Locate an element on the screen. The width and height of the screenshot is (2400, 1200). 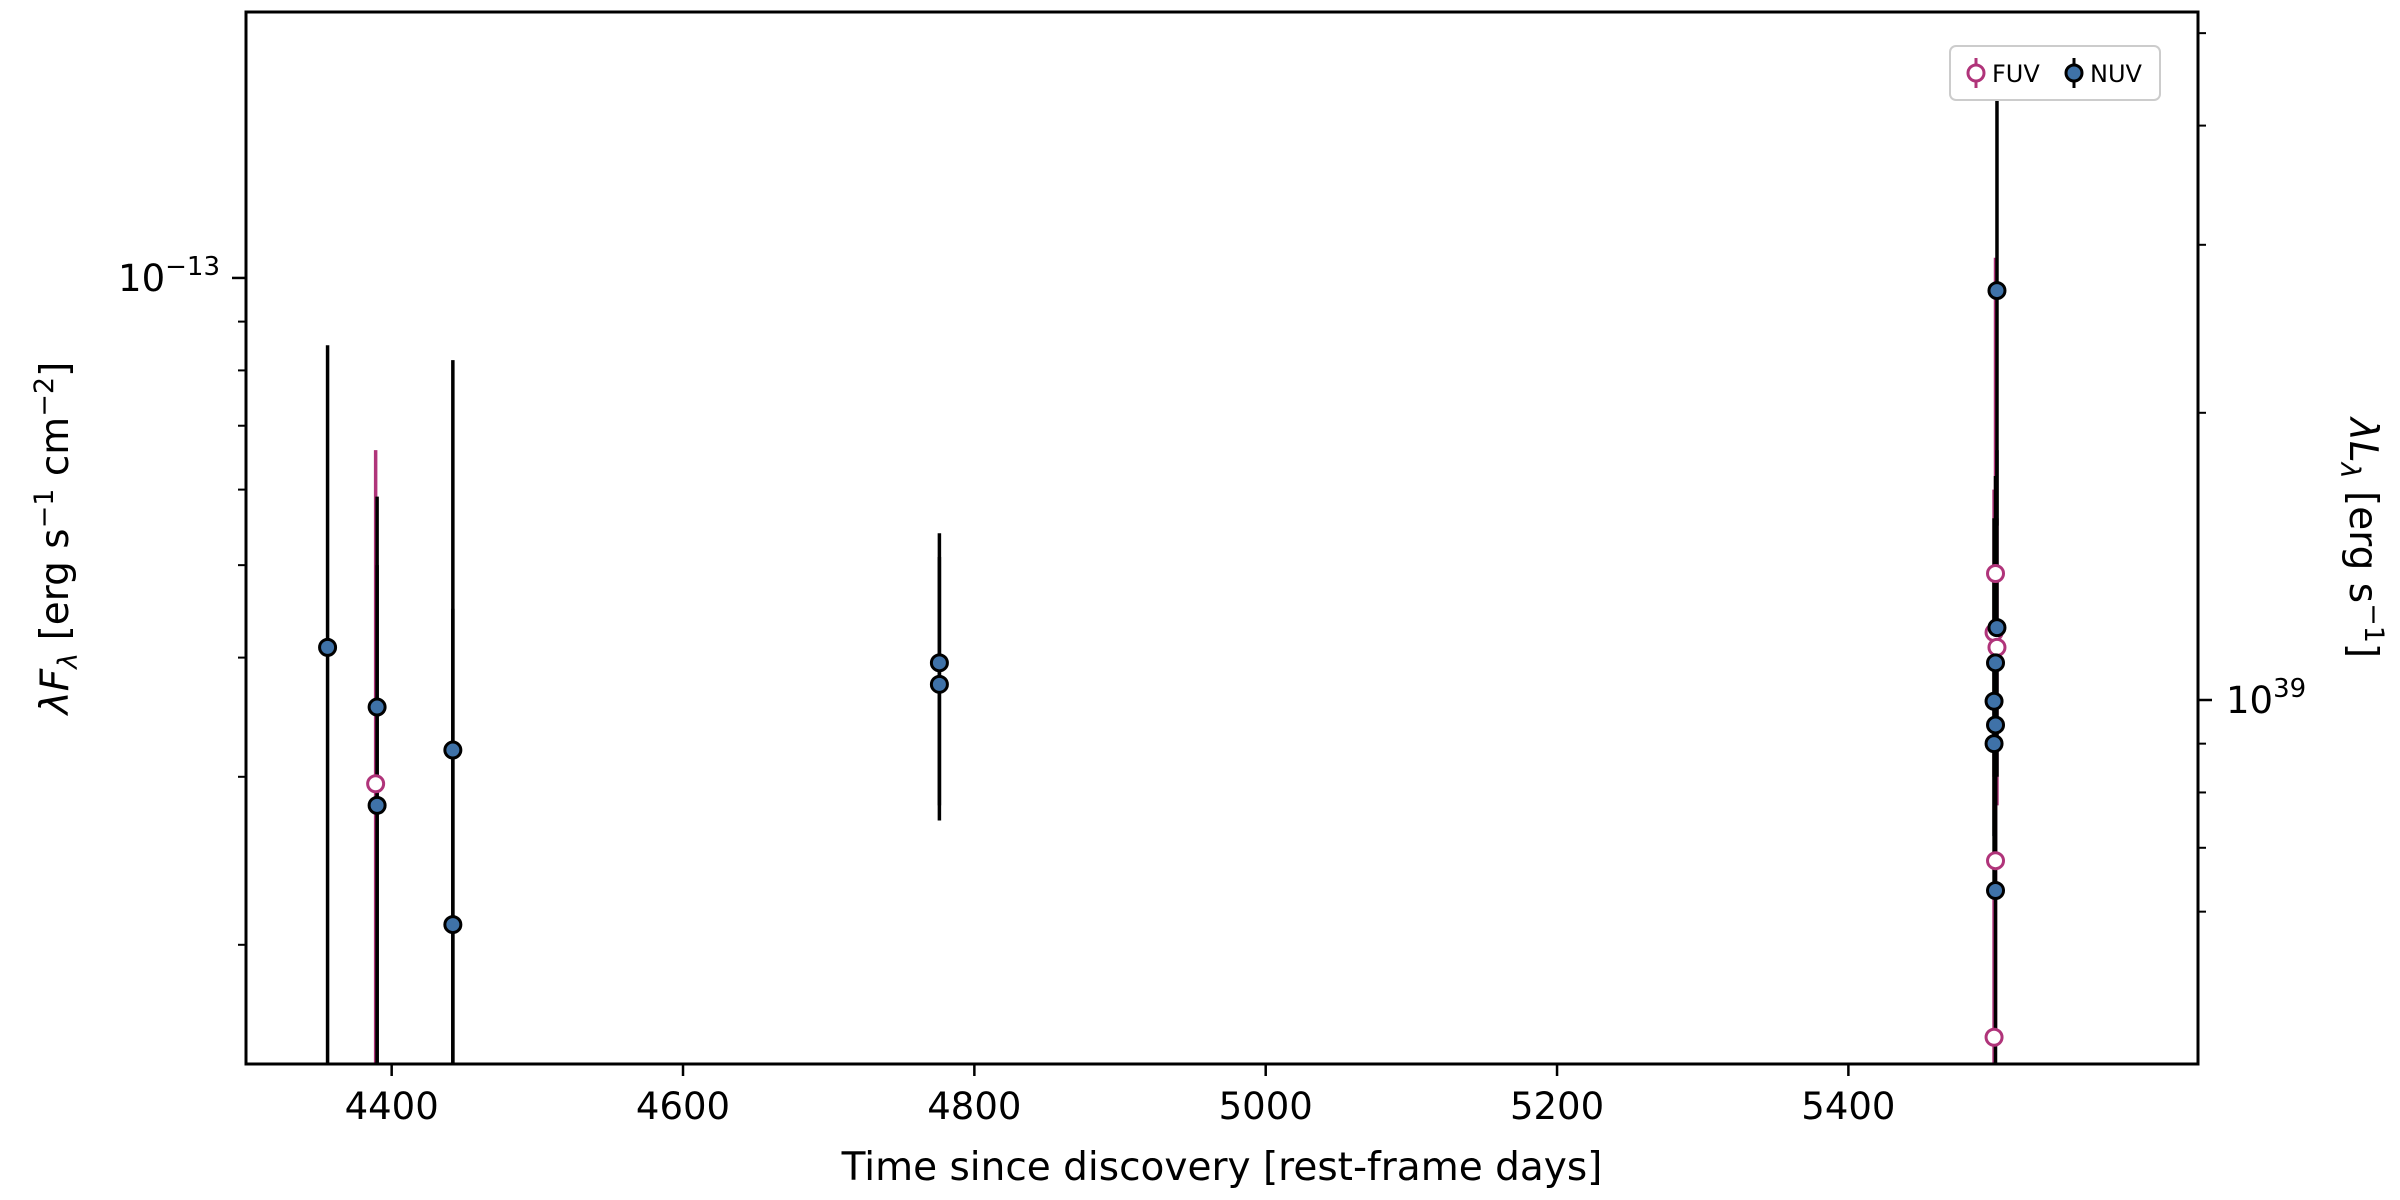
legend-nuv-label: NUV is located at coordinates (2116, 74).